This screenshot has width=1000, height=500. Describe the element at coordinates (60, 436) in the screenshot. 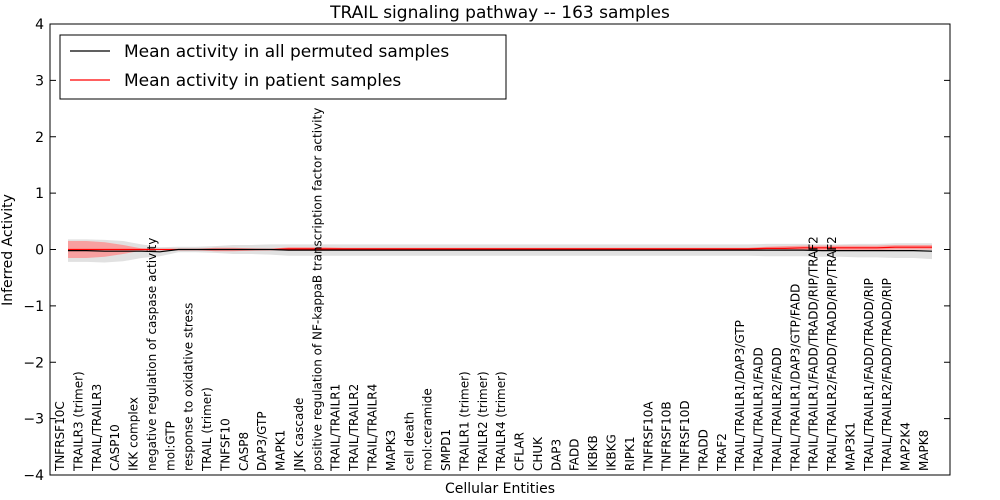

I see `category-label: TNFRSF10C` at that location.